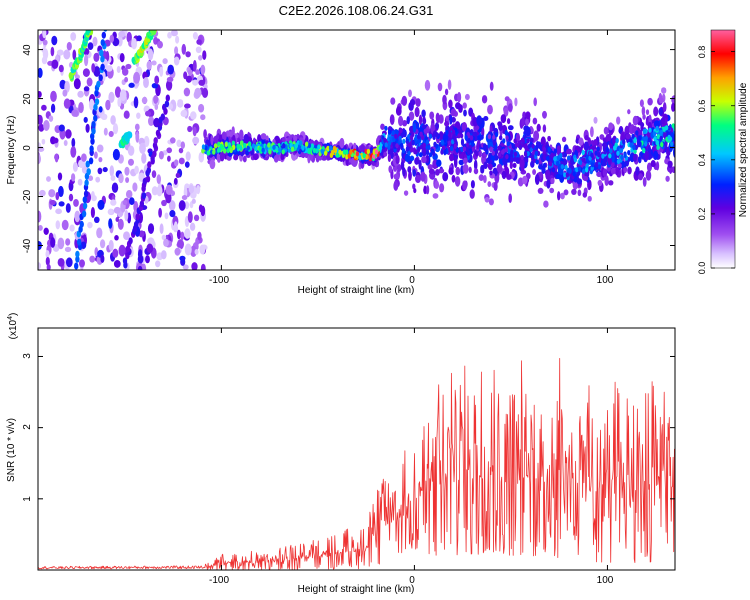 This screenshot has width=750, height=600. Describe the element at coordinates (27, 499) in the screenshot. I see `snr-ytick-label: 1` at that location.